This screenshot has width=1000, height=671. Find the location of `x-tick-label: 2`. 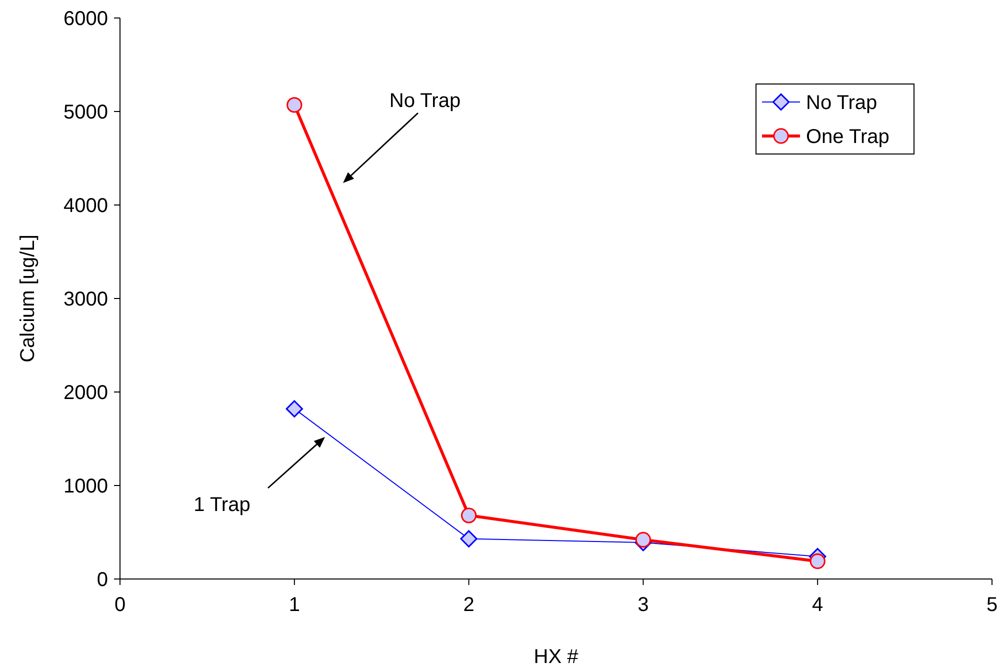

x-tick-label: 2 is located at coordinates (468, 605).